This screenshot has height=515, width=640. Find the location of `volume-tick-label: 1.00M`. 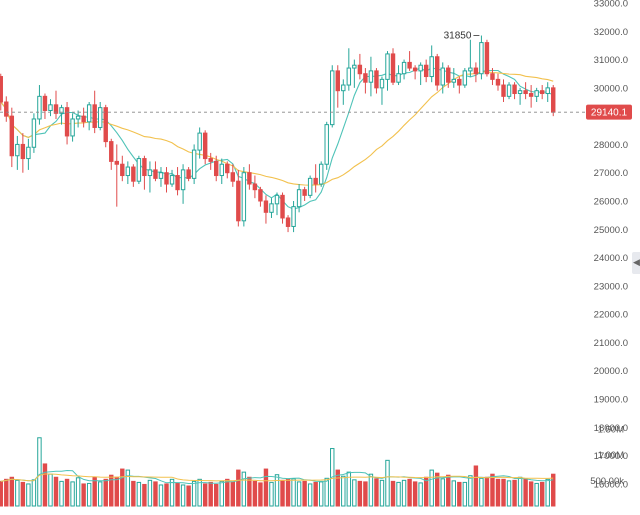

volume-tick-label: 1.00M is located at coordinates (611, 455).